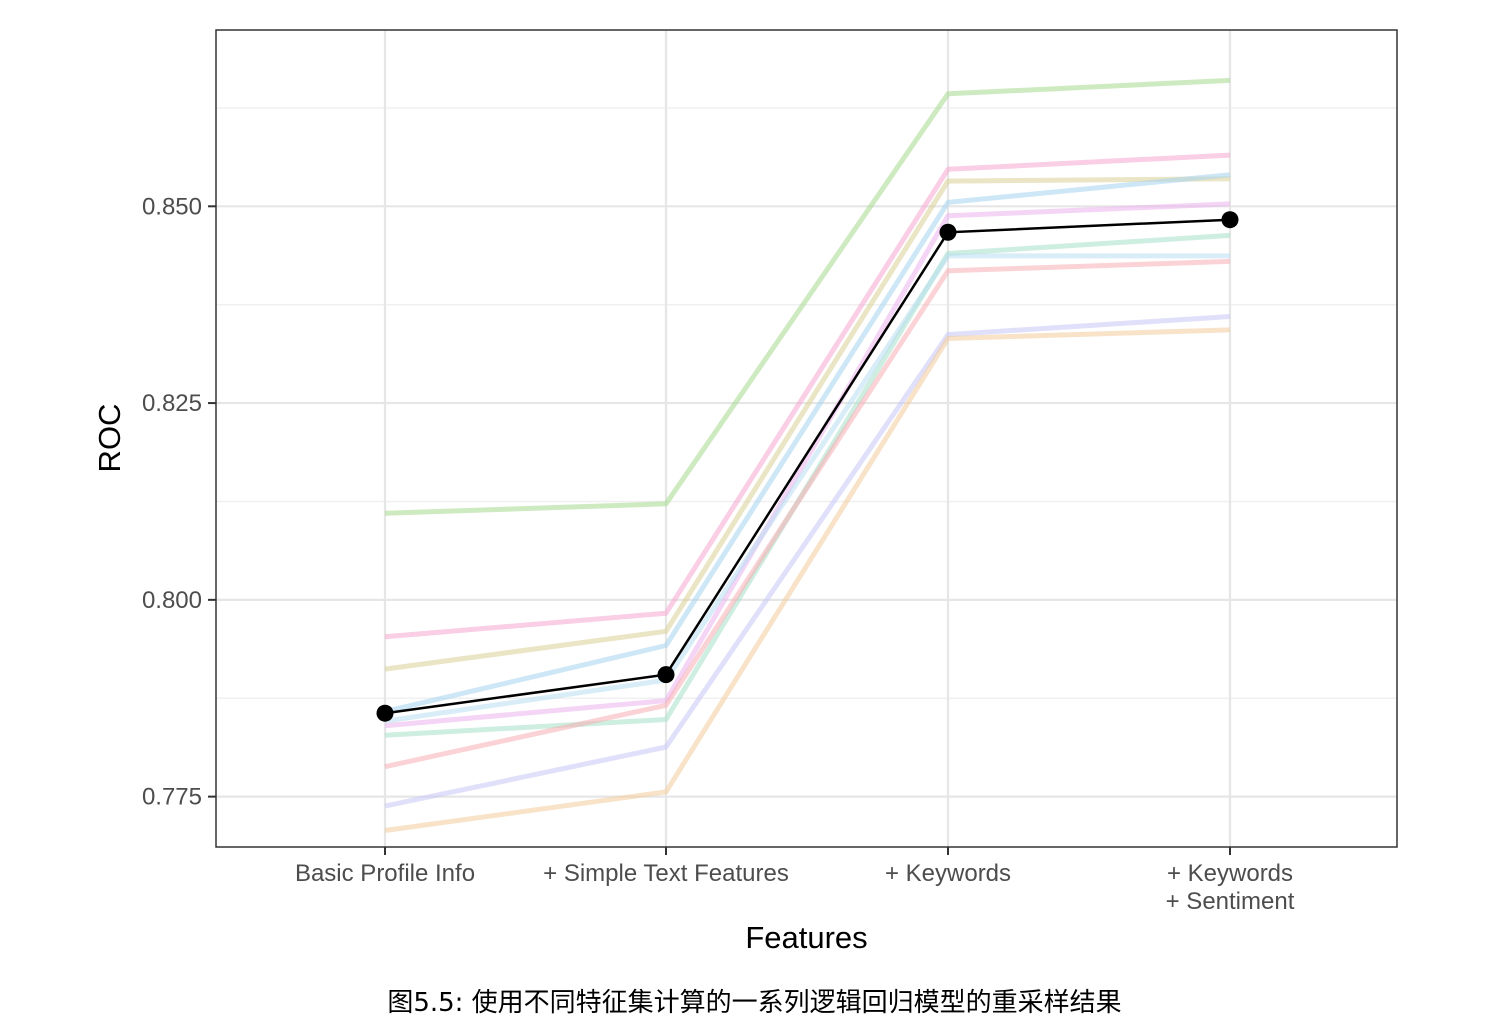 This screenshot has height=1035, width=1489. I want to click on y-tick-label: 0.775, so click(172, 797).